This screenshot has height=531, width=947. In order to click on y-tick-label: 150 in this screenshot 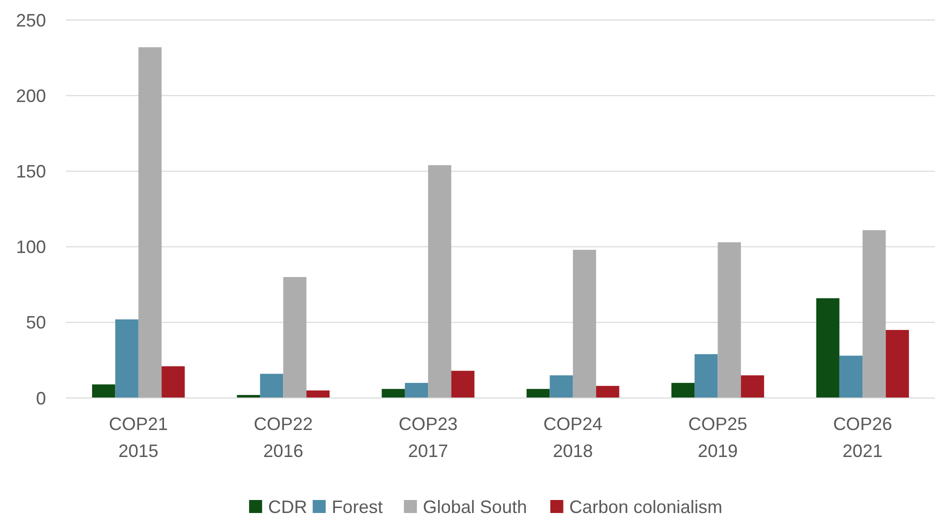, I will do `click(31, 172)`.